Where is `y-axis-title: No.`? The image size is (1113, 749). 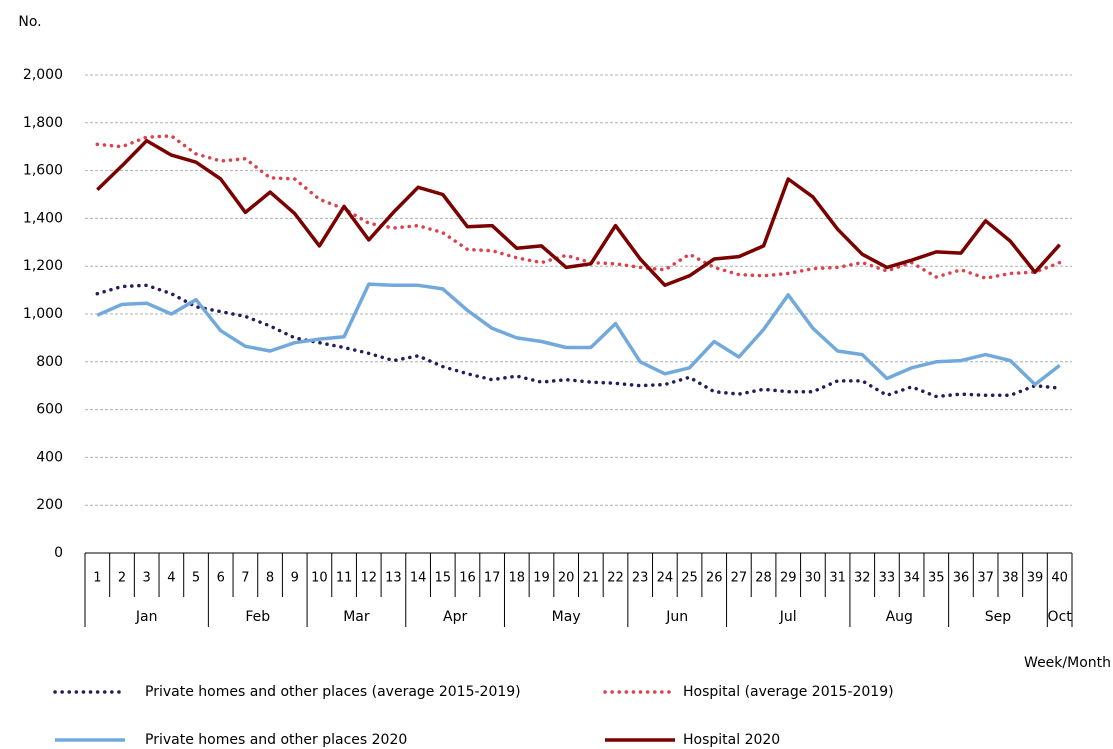
y-axis-title: No. is located at coordinates (29, 22).